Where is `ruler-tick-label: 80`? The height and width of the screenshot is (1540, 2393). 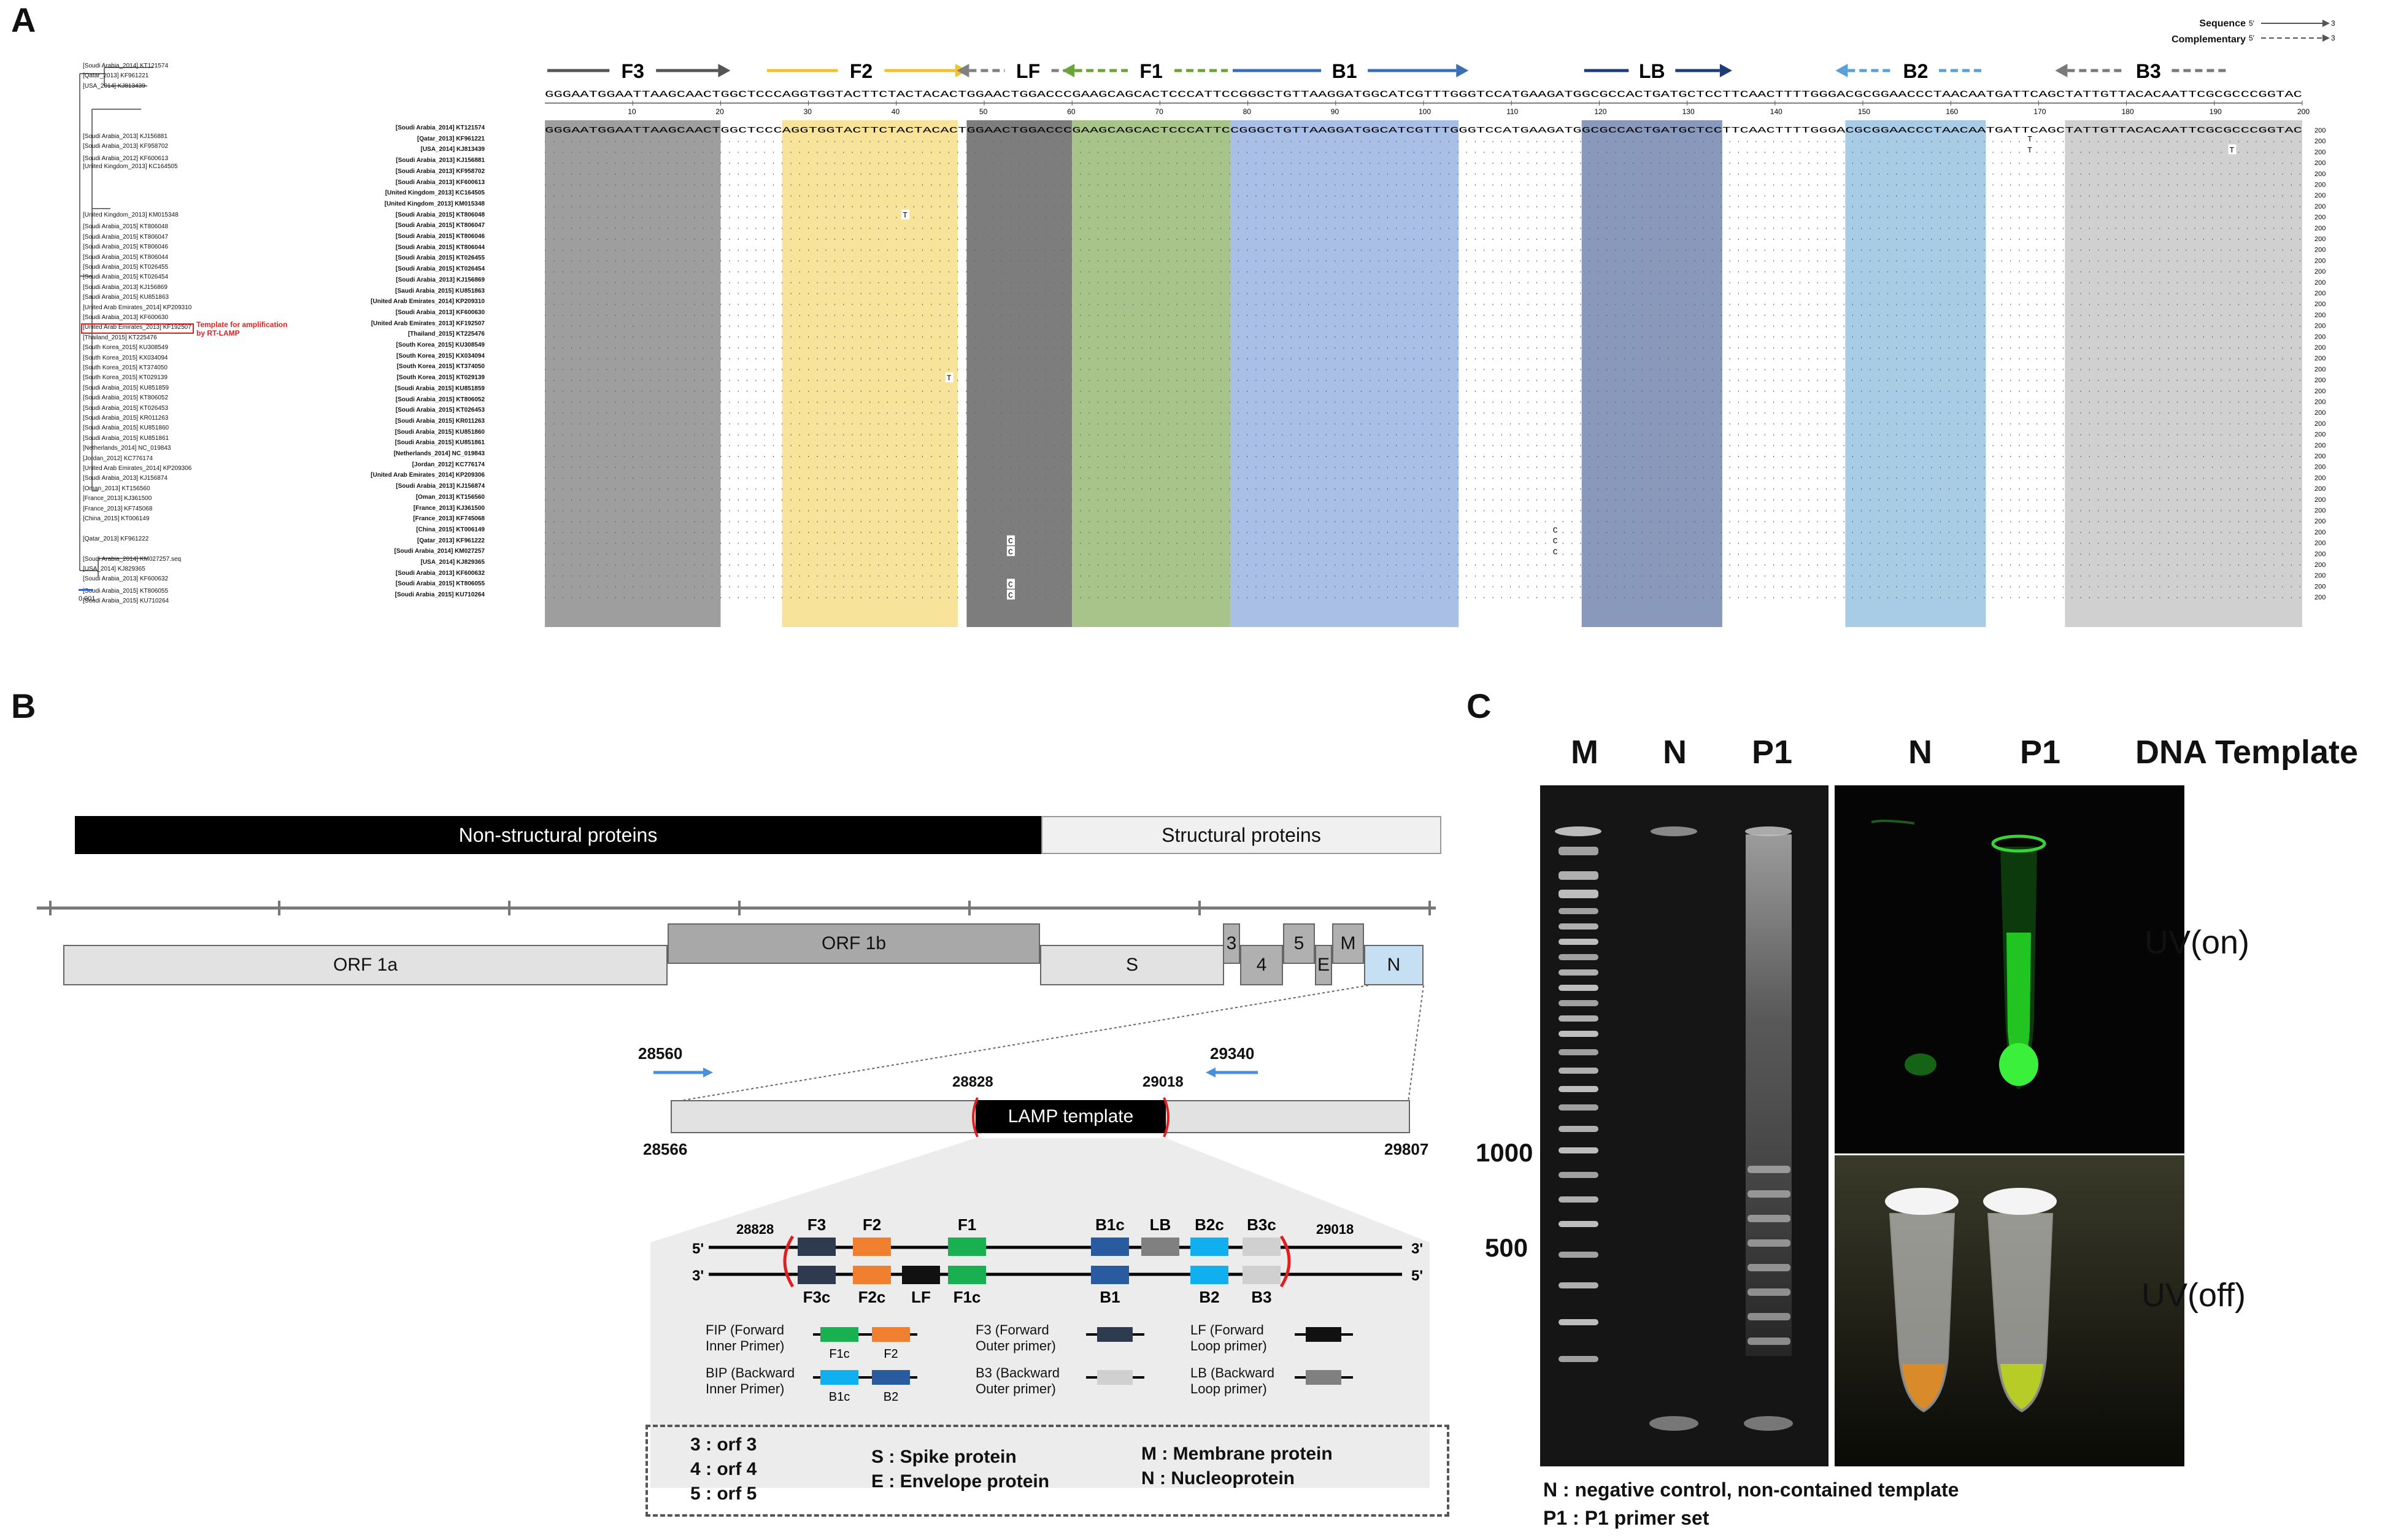
ruler-tick-label: 80 is located at coordinates (1247, 112).